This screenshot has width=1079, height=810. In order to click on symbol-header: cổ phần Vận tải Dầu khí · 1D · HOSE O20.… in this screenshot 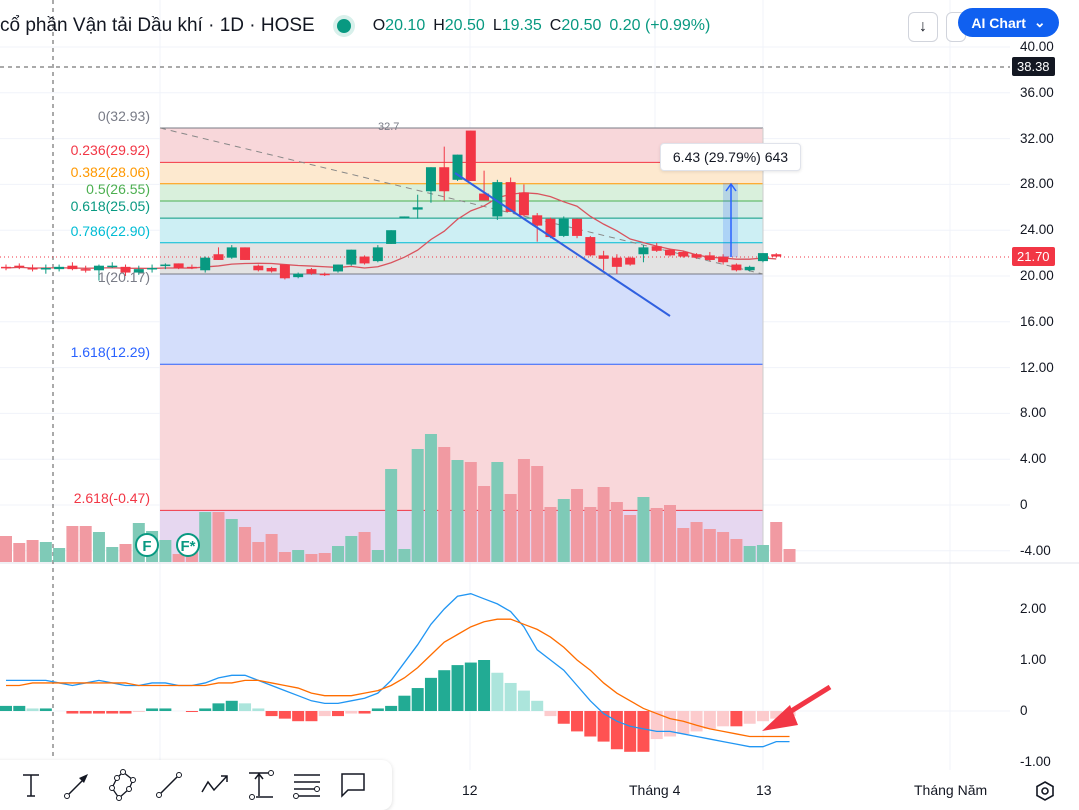, I will do `click(355, 26)`.